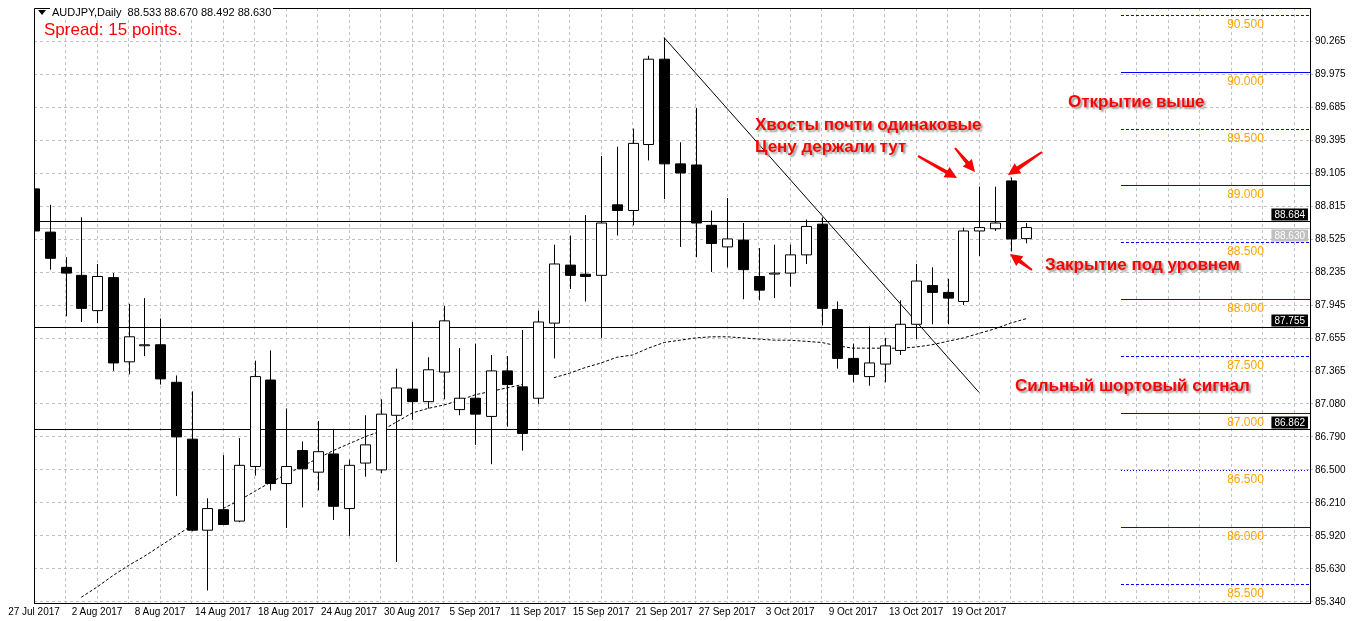 This screenshot has height=621, width=1352. I want to click on text: Spread: 15 points., so click(113, 30).